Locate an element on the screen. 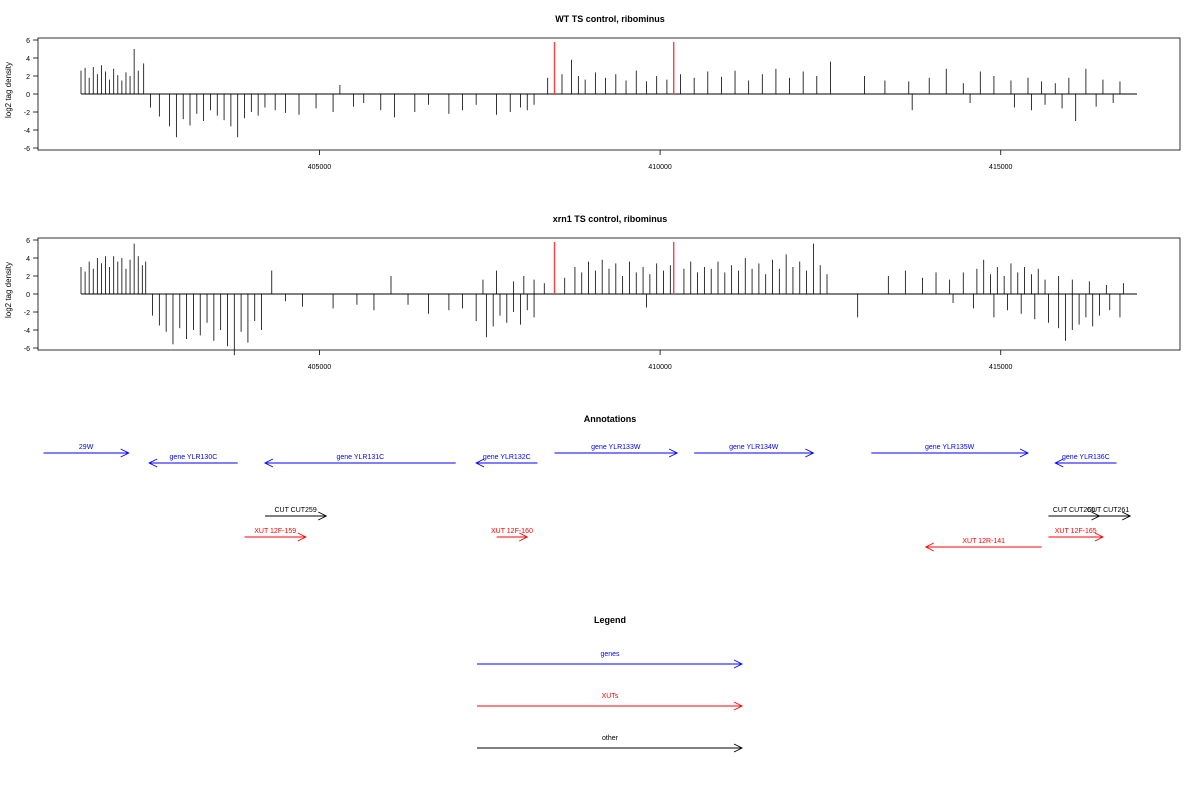  xrn1-y-axis-label: log2 tag density is located at coordinates (8, 290).